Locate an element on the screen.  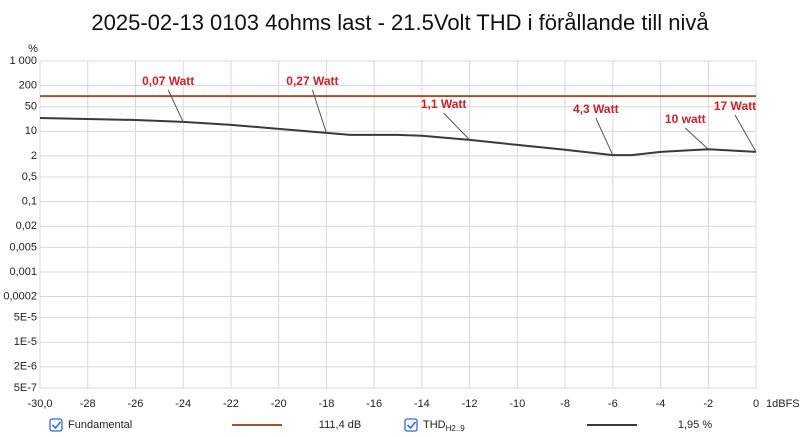
legend-name: Fundamental is located at coordinates (100, 425).